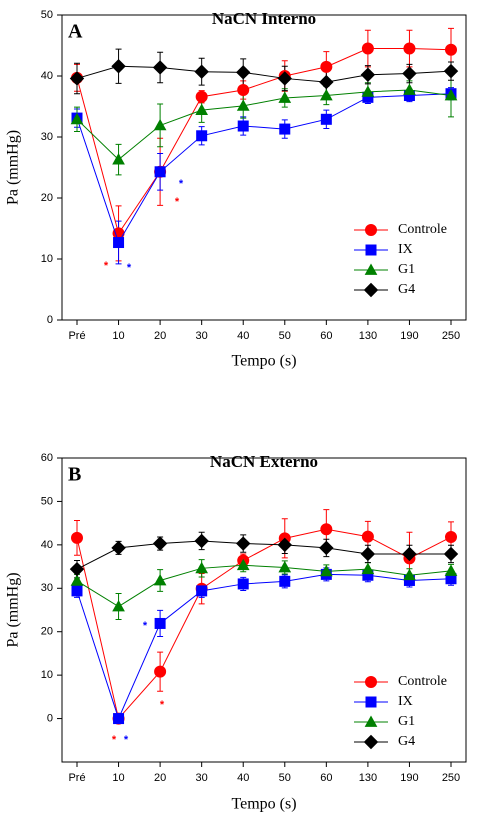  I want to click on x-tick-label: 20, so click(160, 336).